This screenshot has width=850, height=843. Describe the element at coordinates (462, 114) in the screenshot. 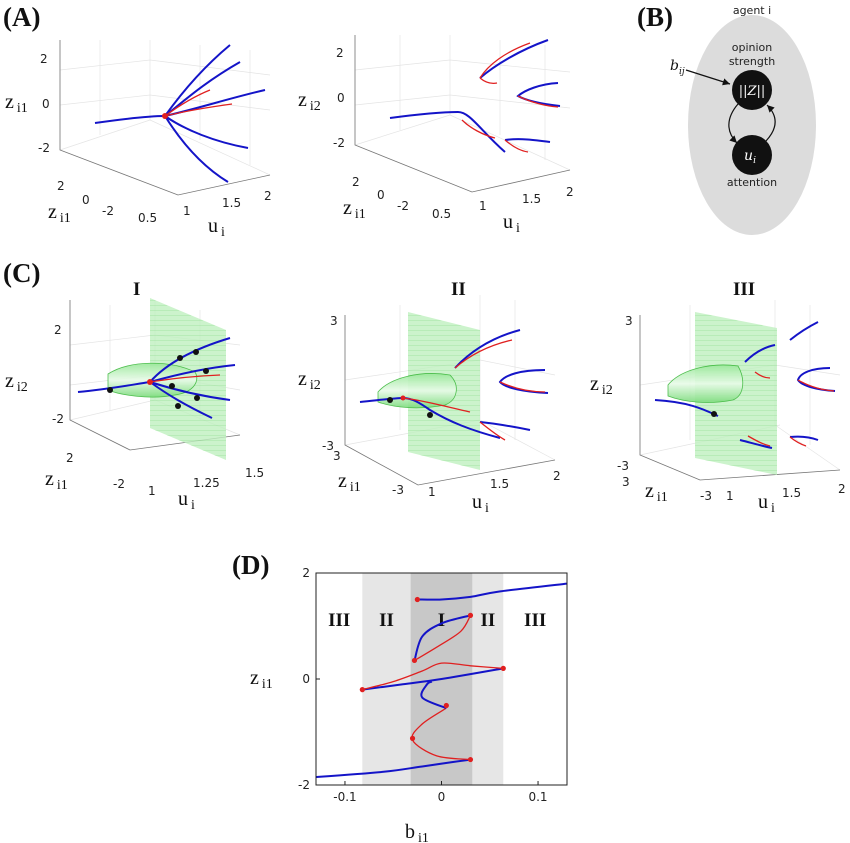

I see `a-right-axes` at that location.